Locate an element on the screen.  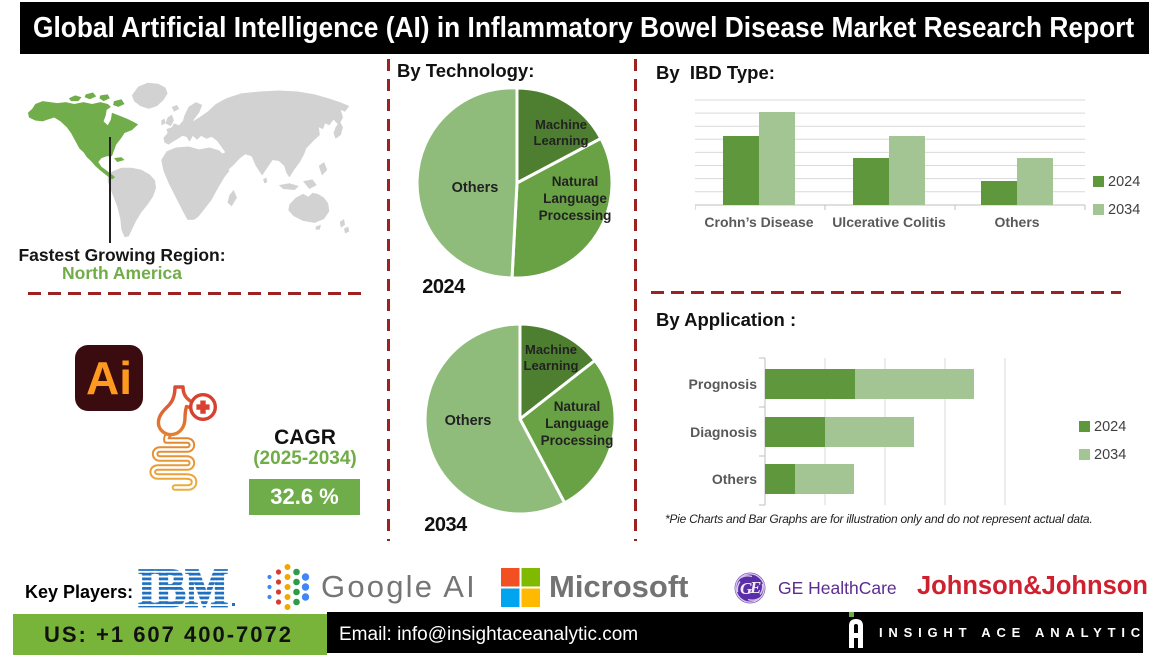
svg-text: Prognosis is located at coordinates (723, 384).